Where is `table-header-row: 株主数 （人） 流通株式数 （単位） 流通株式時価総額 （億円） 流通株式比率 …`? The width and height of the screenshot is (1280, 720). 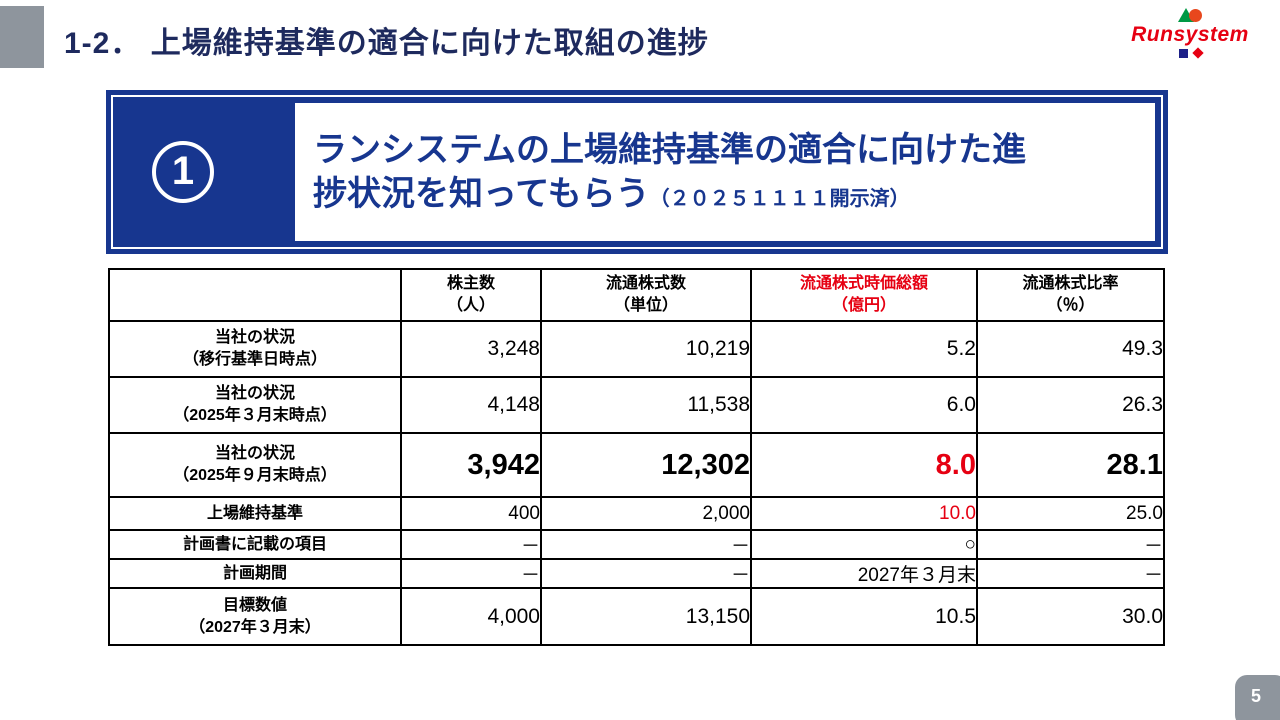
table-header-row: 株主数 （人） 流通株式数 （単位） 流通株式時価総額 （億円） 流通株式比率 … is located at coordinates (636, 295).